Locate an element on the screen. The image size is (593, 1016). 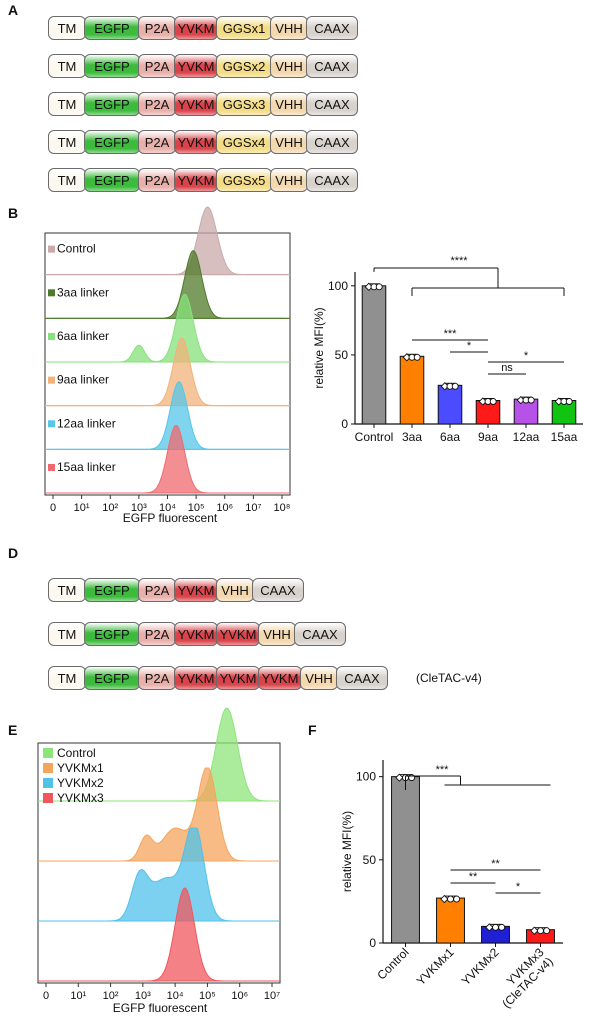
legend-label: YVKMx1 is located at coordinates (80, 768).